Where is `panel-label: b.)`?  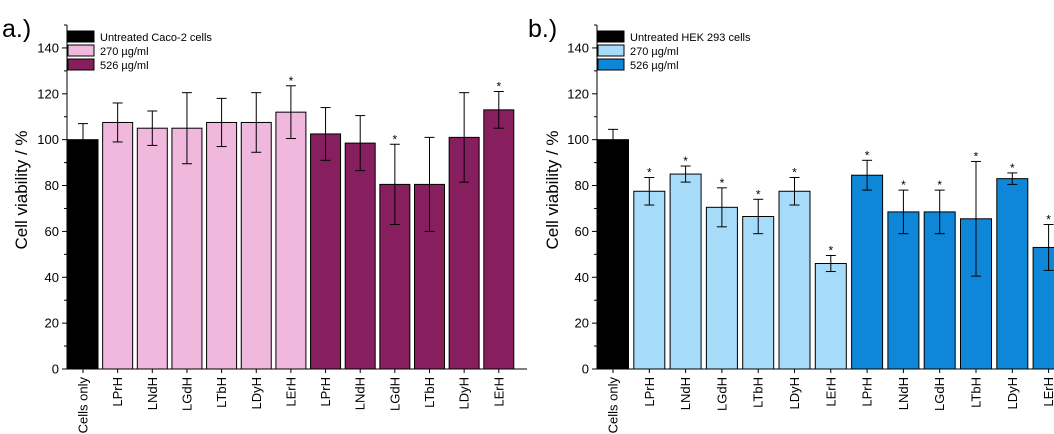 panel-label: b.) is located at coordinates (542, 29).